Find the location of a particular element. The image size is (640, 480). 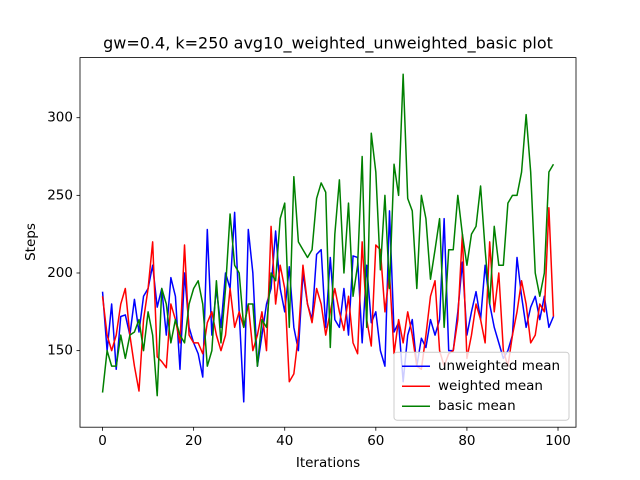

x-tick-label: 0 is located at coordinates (102, 441).